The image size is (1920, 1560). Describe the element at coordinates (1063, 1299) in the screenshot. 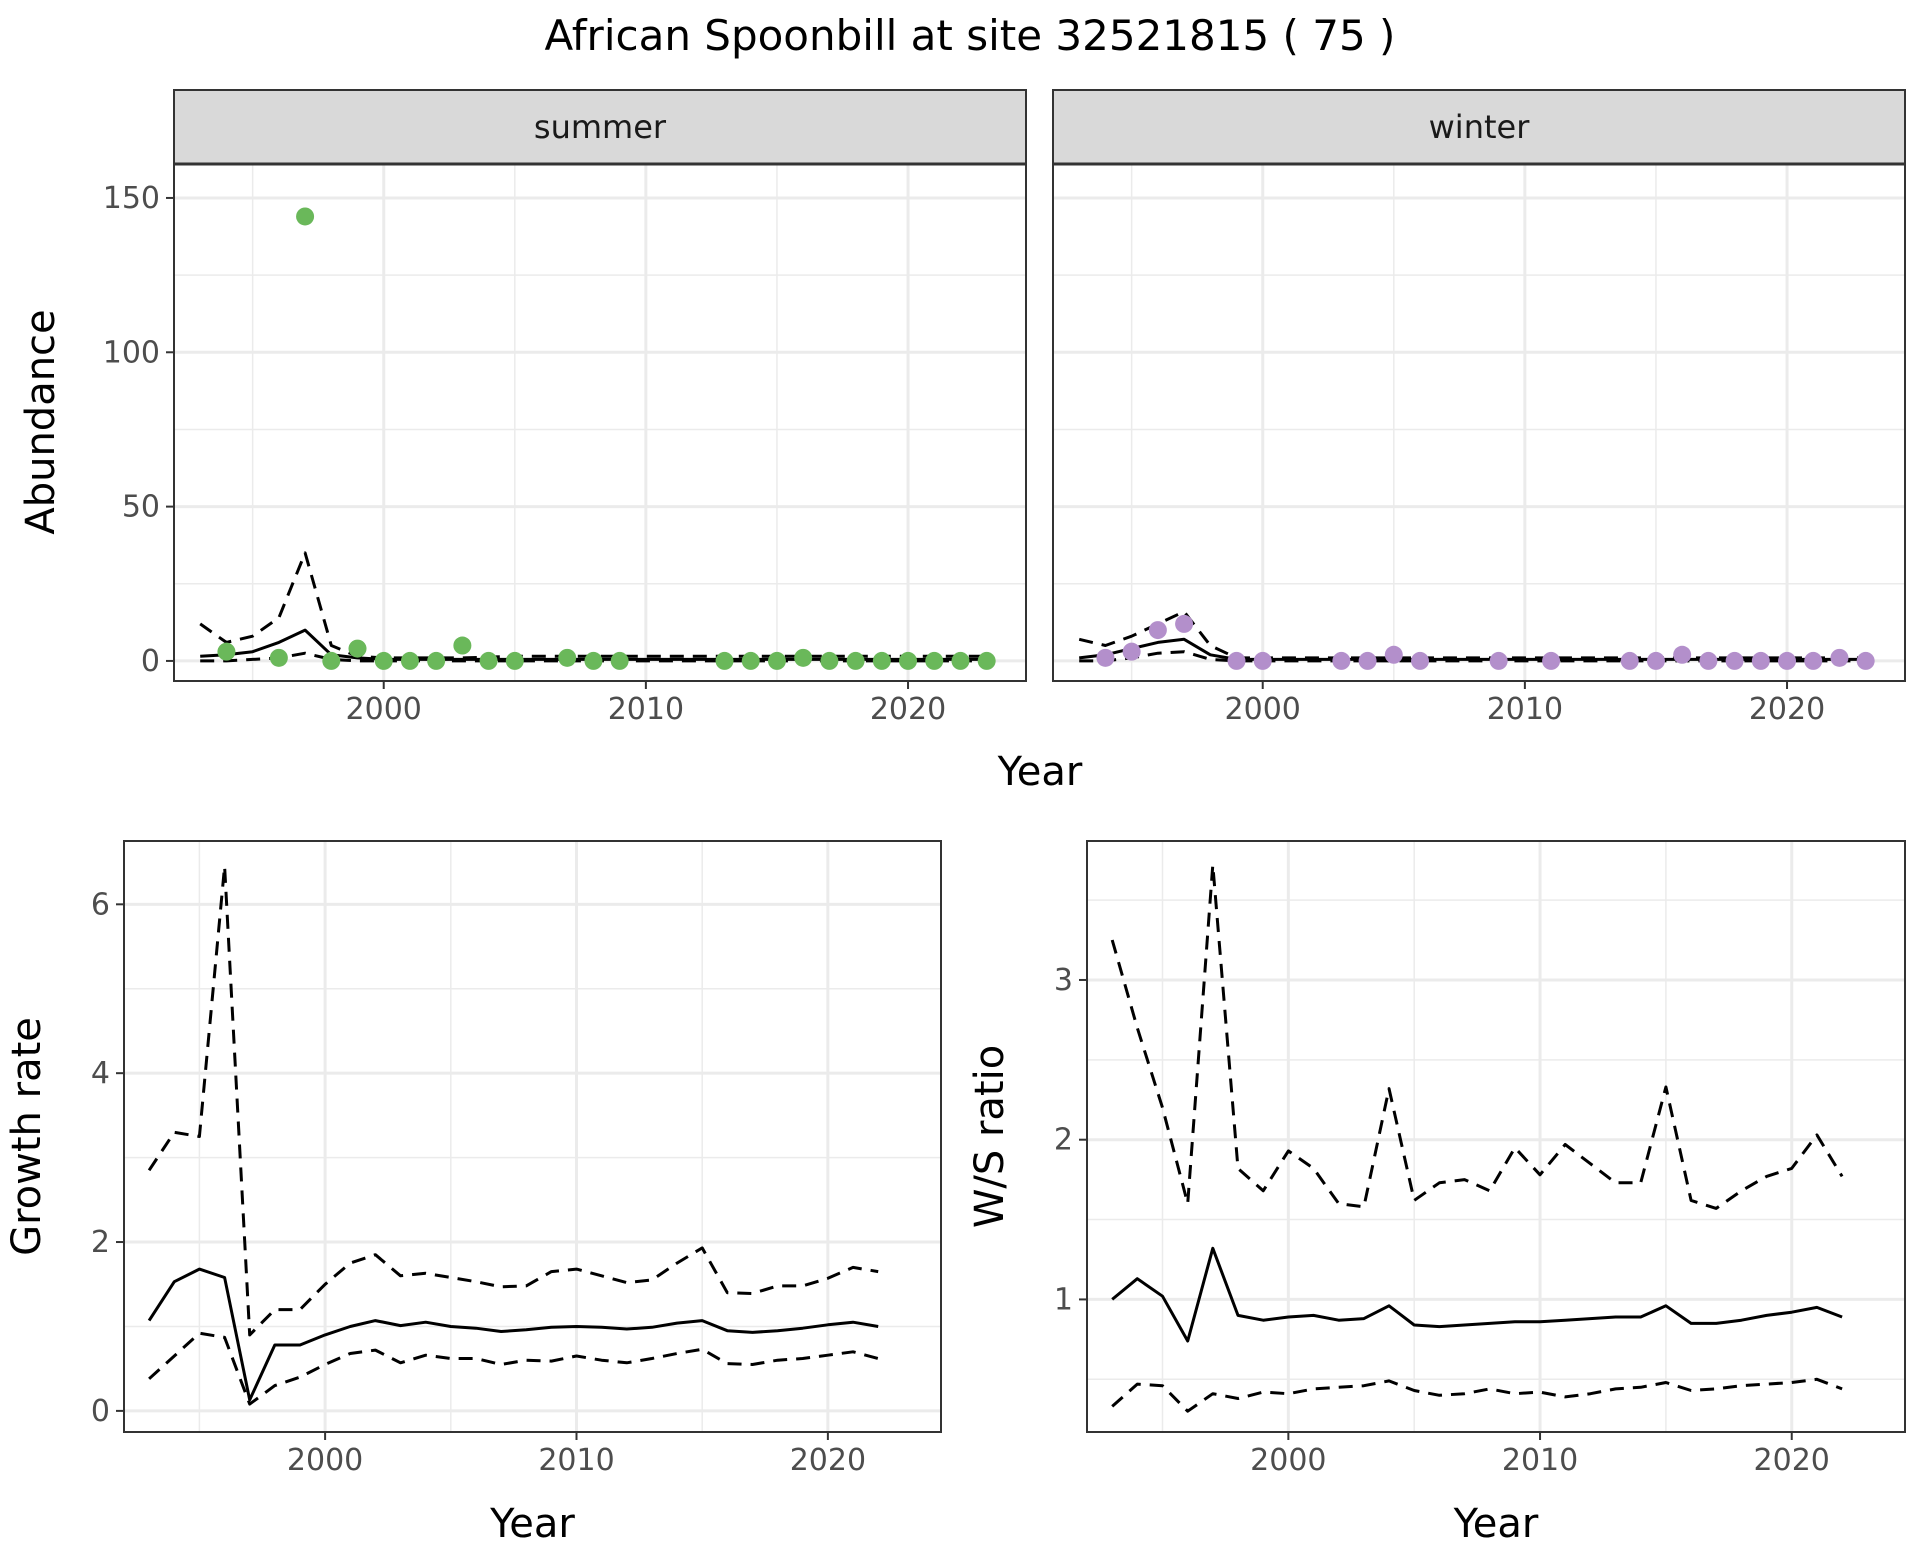

I see `y-tick-label: 1` at that location.